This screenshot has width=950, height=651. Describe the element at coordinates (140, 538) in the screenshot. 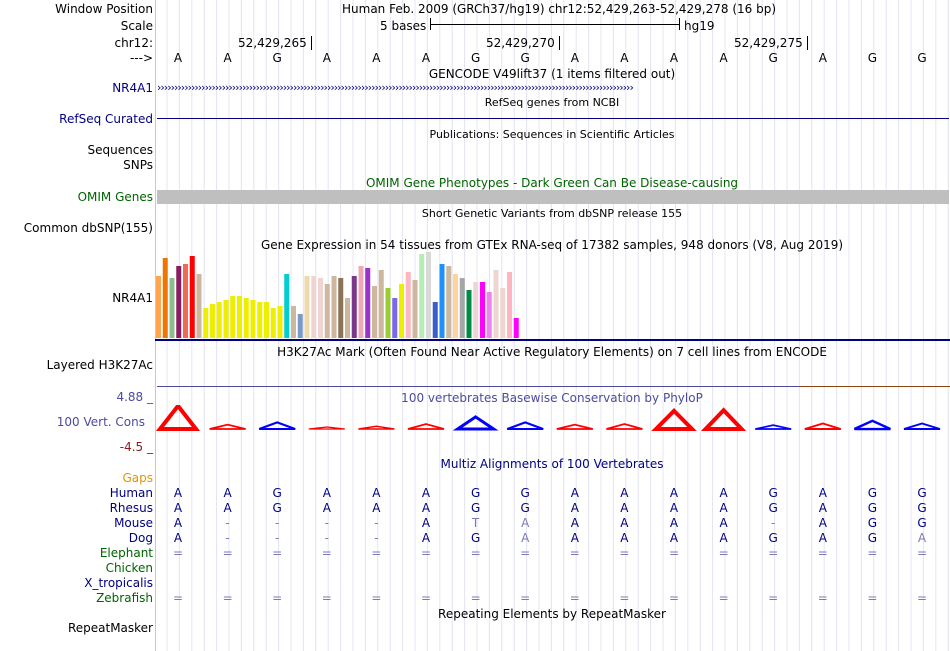

I see `species-label: Dog` at that location.